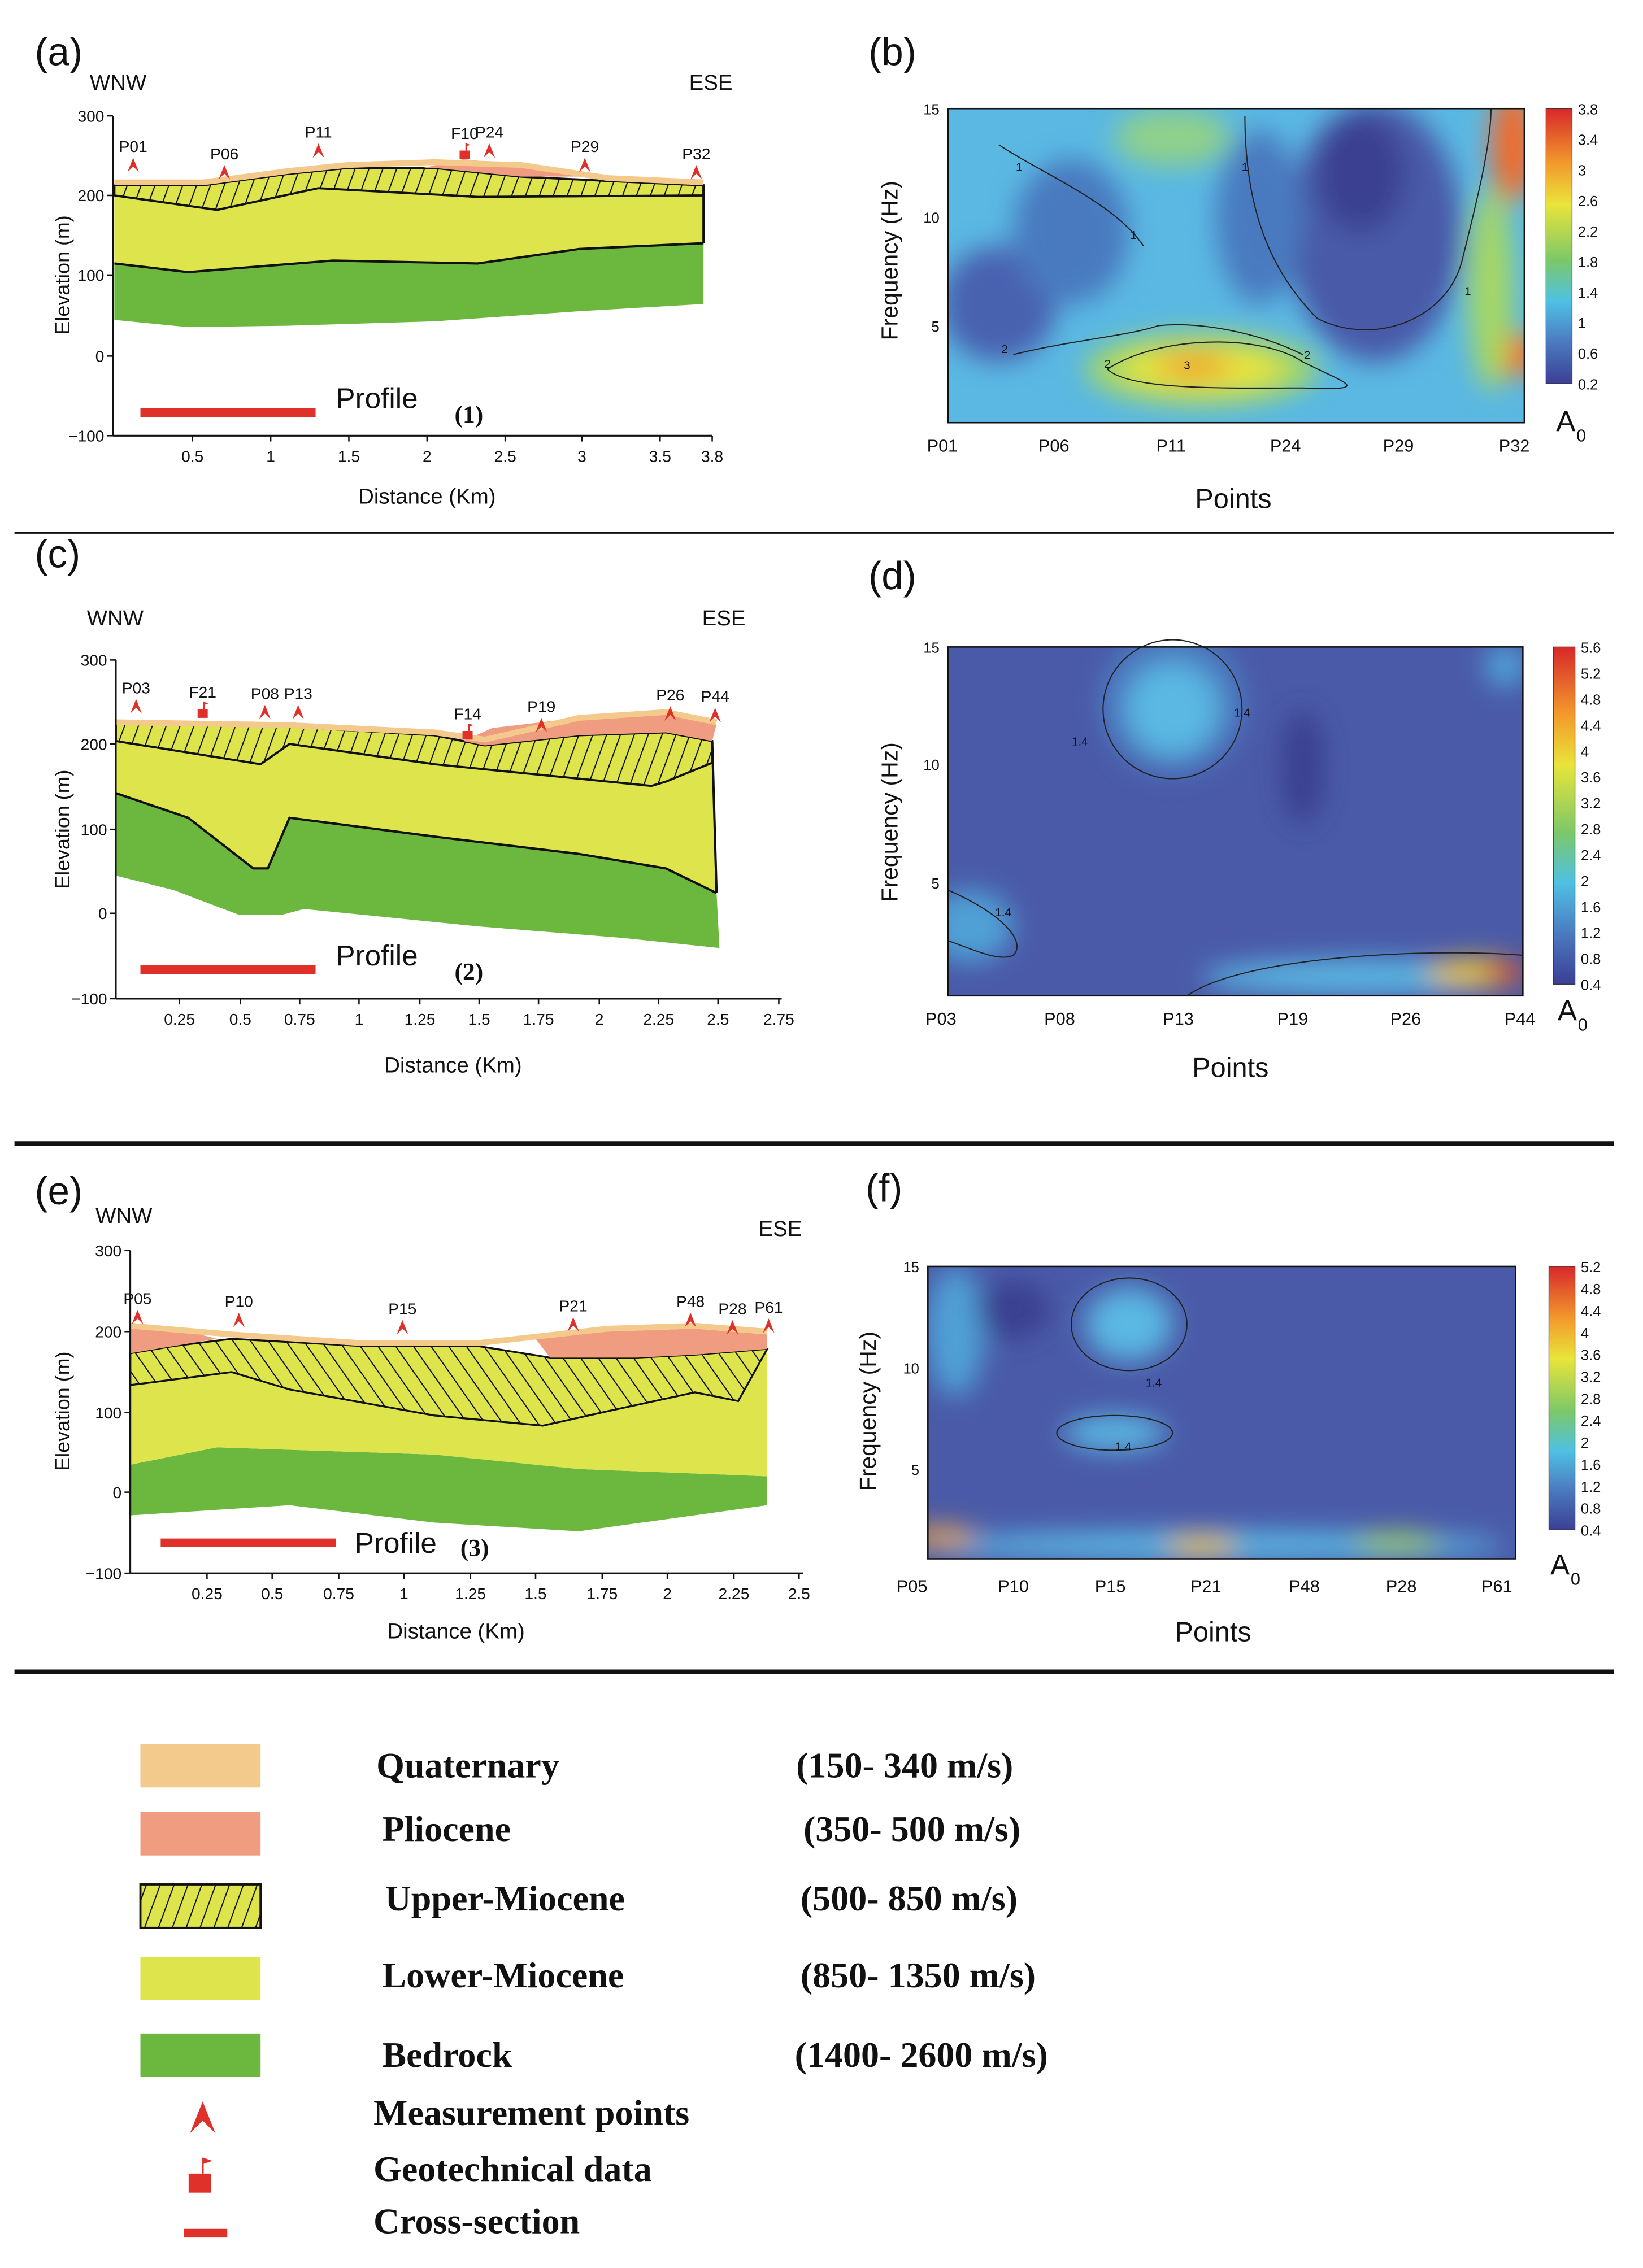 Image resolution: width=1643 pixels, height=2268 pixels. I want to click on legend-swatch, so click(200, 2055).